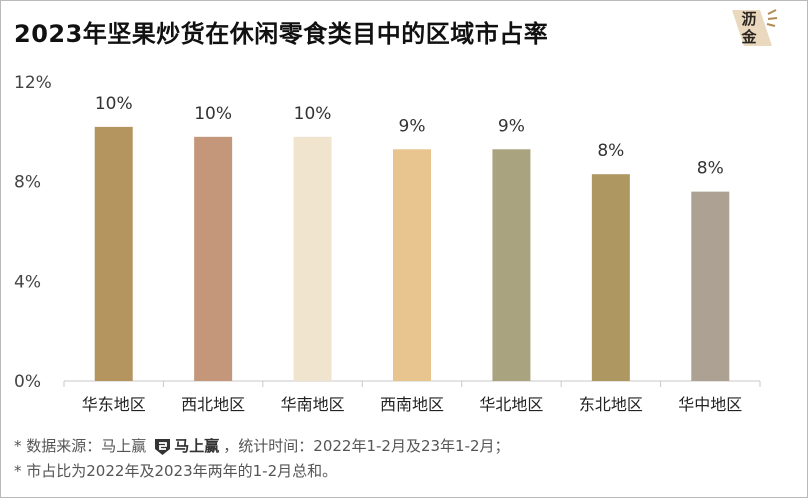  I want to click on x-tick-label: 西南地区, so click(412, 404).